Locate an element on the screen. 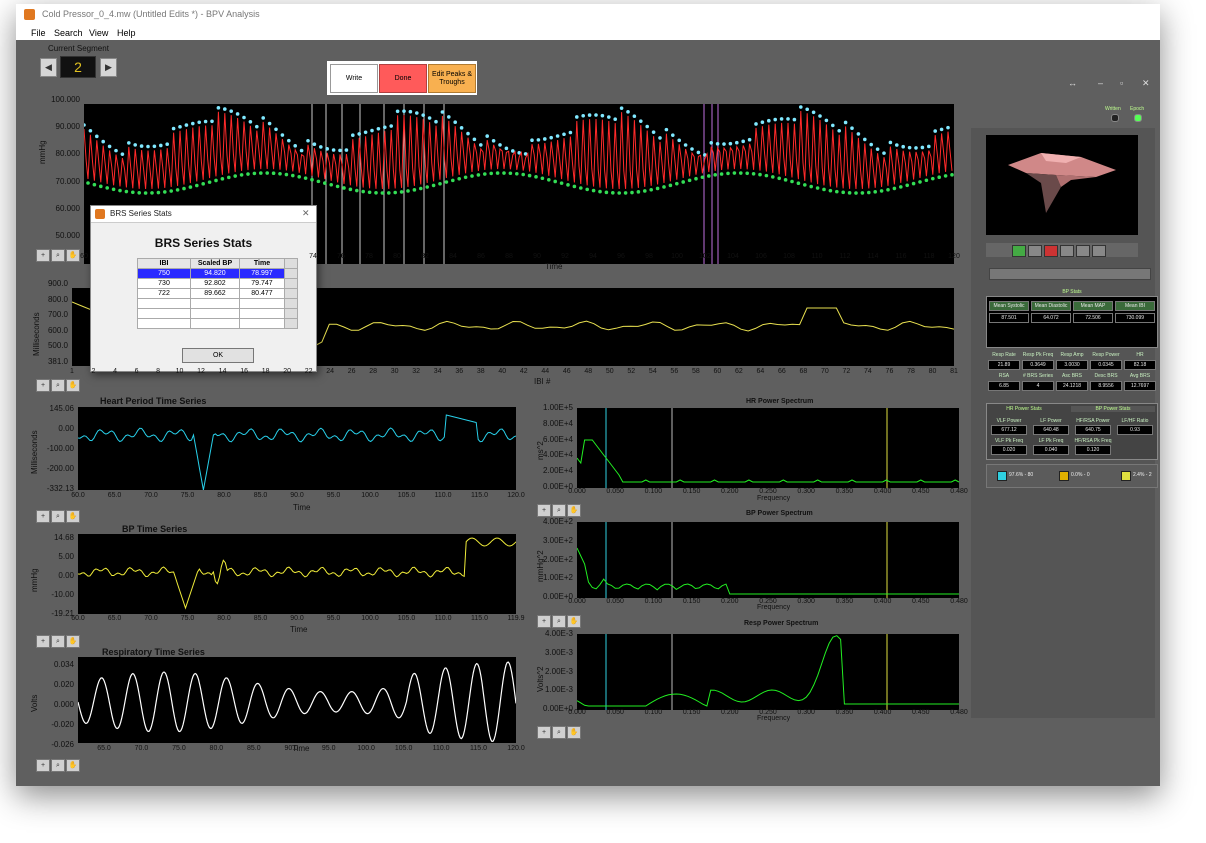 Image resolution: width=1206 pixels, height=843 pixels. hr-spectrum-plot is located at coordinates (768, 448).